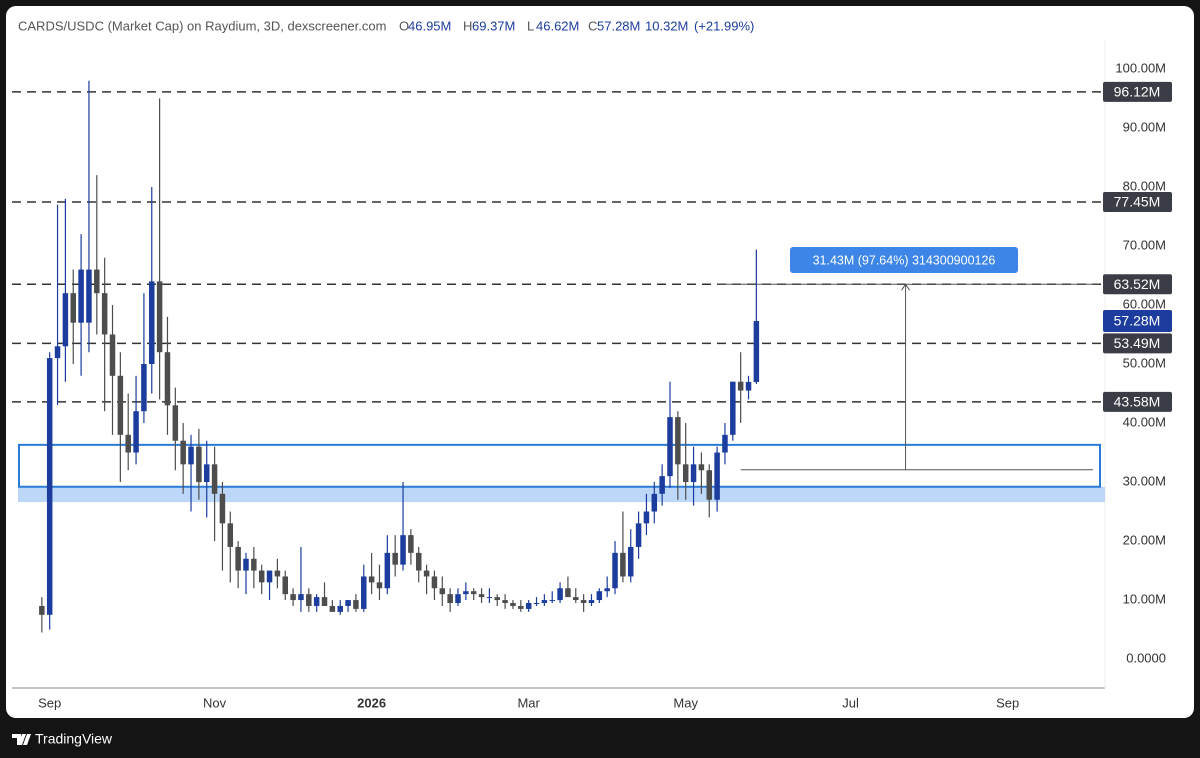 The height and width of the screenshot is (758, 1200). I want to click on y-tick-label: 80.00M, so click(1144, 185).